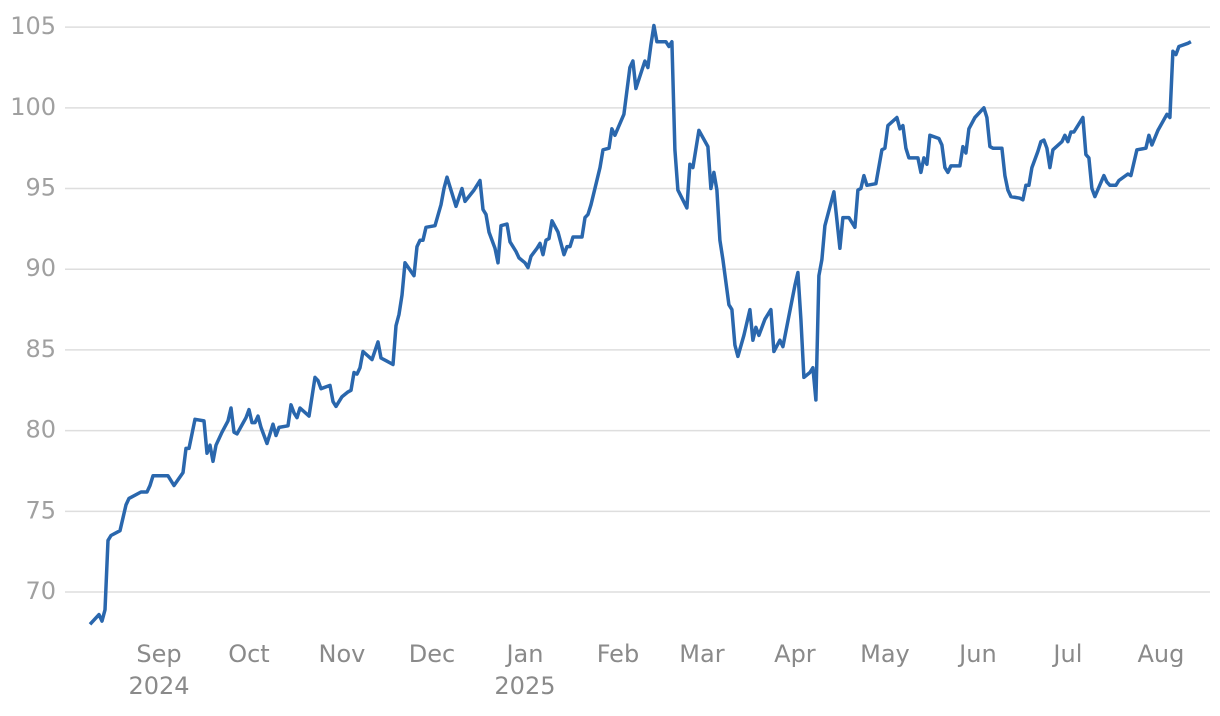 The height and width of the screenshot is (716, 1220). I want to click on x-tick-label: Sep 2024, so click(159, 670).